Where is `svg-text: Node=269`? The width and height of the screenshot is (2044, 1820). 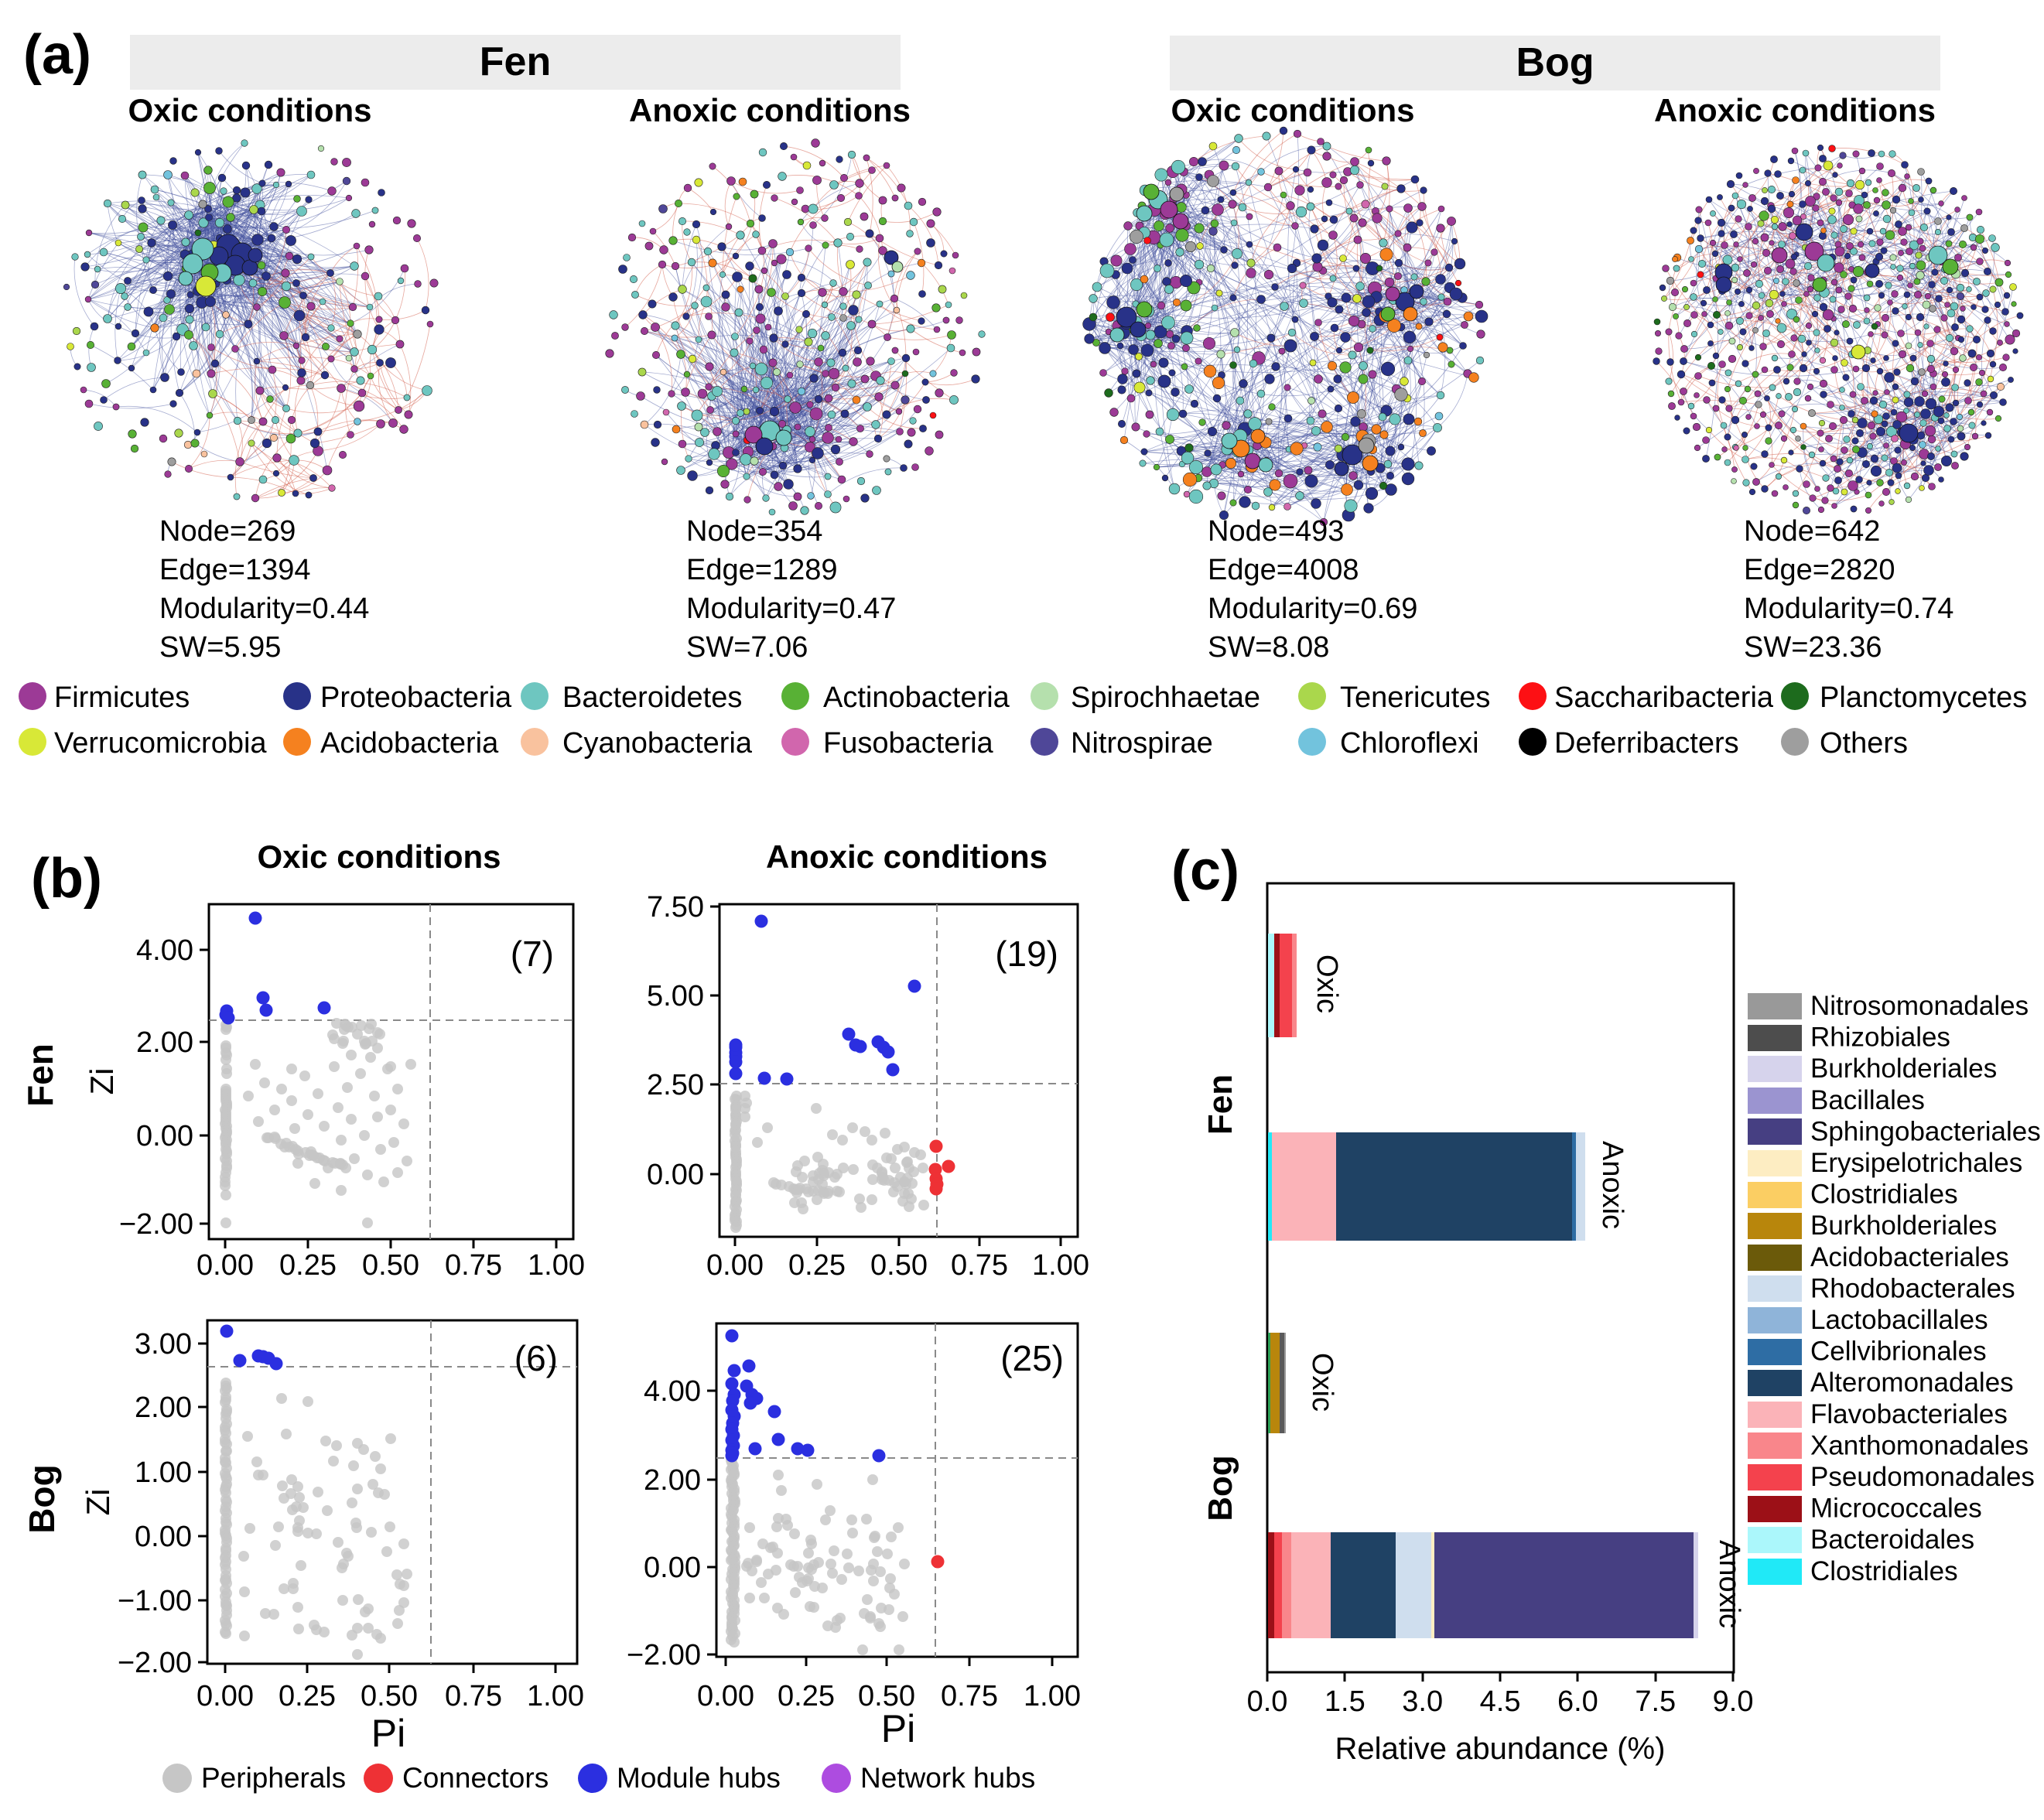
svg-text: Node=269 is located at coordinates (227, 531).